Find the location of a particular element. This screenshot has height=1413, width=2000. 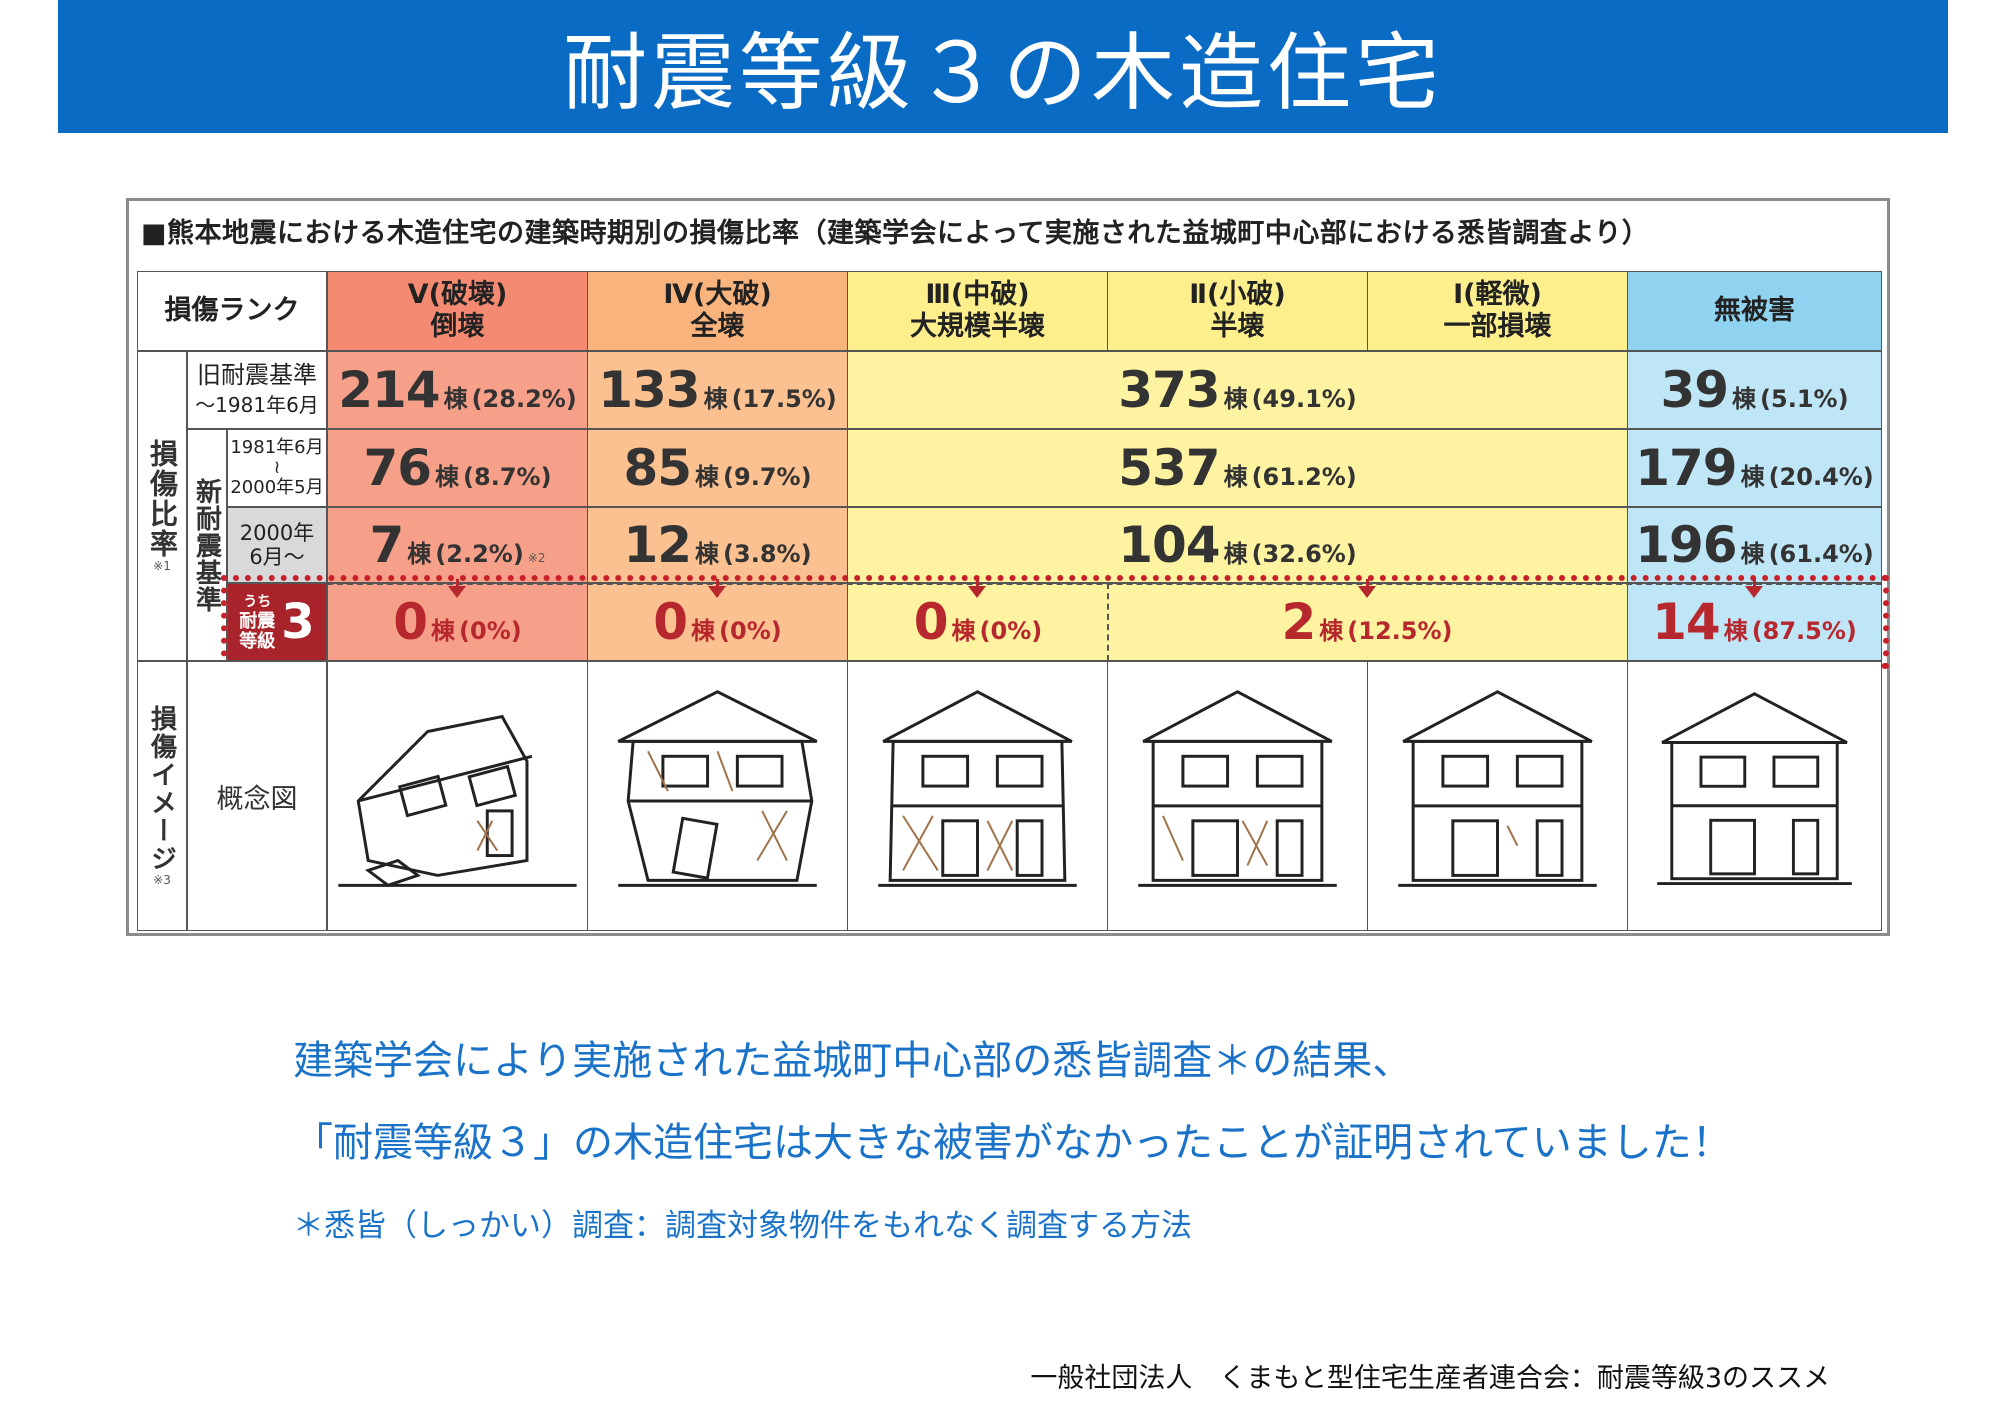

value-num: 373 is located at coordinates (1169, 390).